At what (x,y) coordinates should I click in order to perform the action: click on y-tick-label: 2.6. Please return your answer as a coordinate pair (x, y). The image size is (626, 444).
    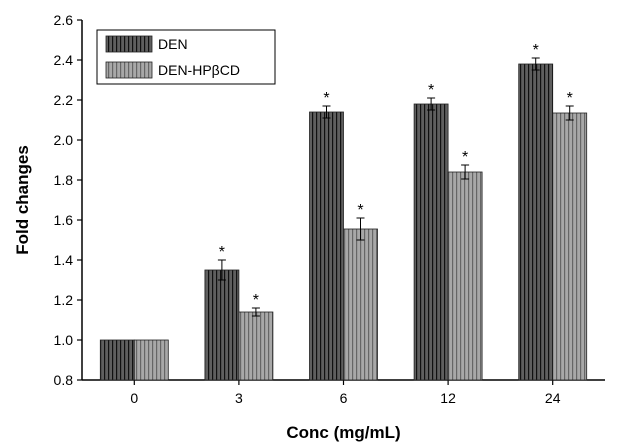
    Looking at the image, I should click on (64, 20).